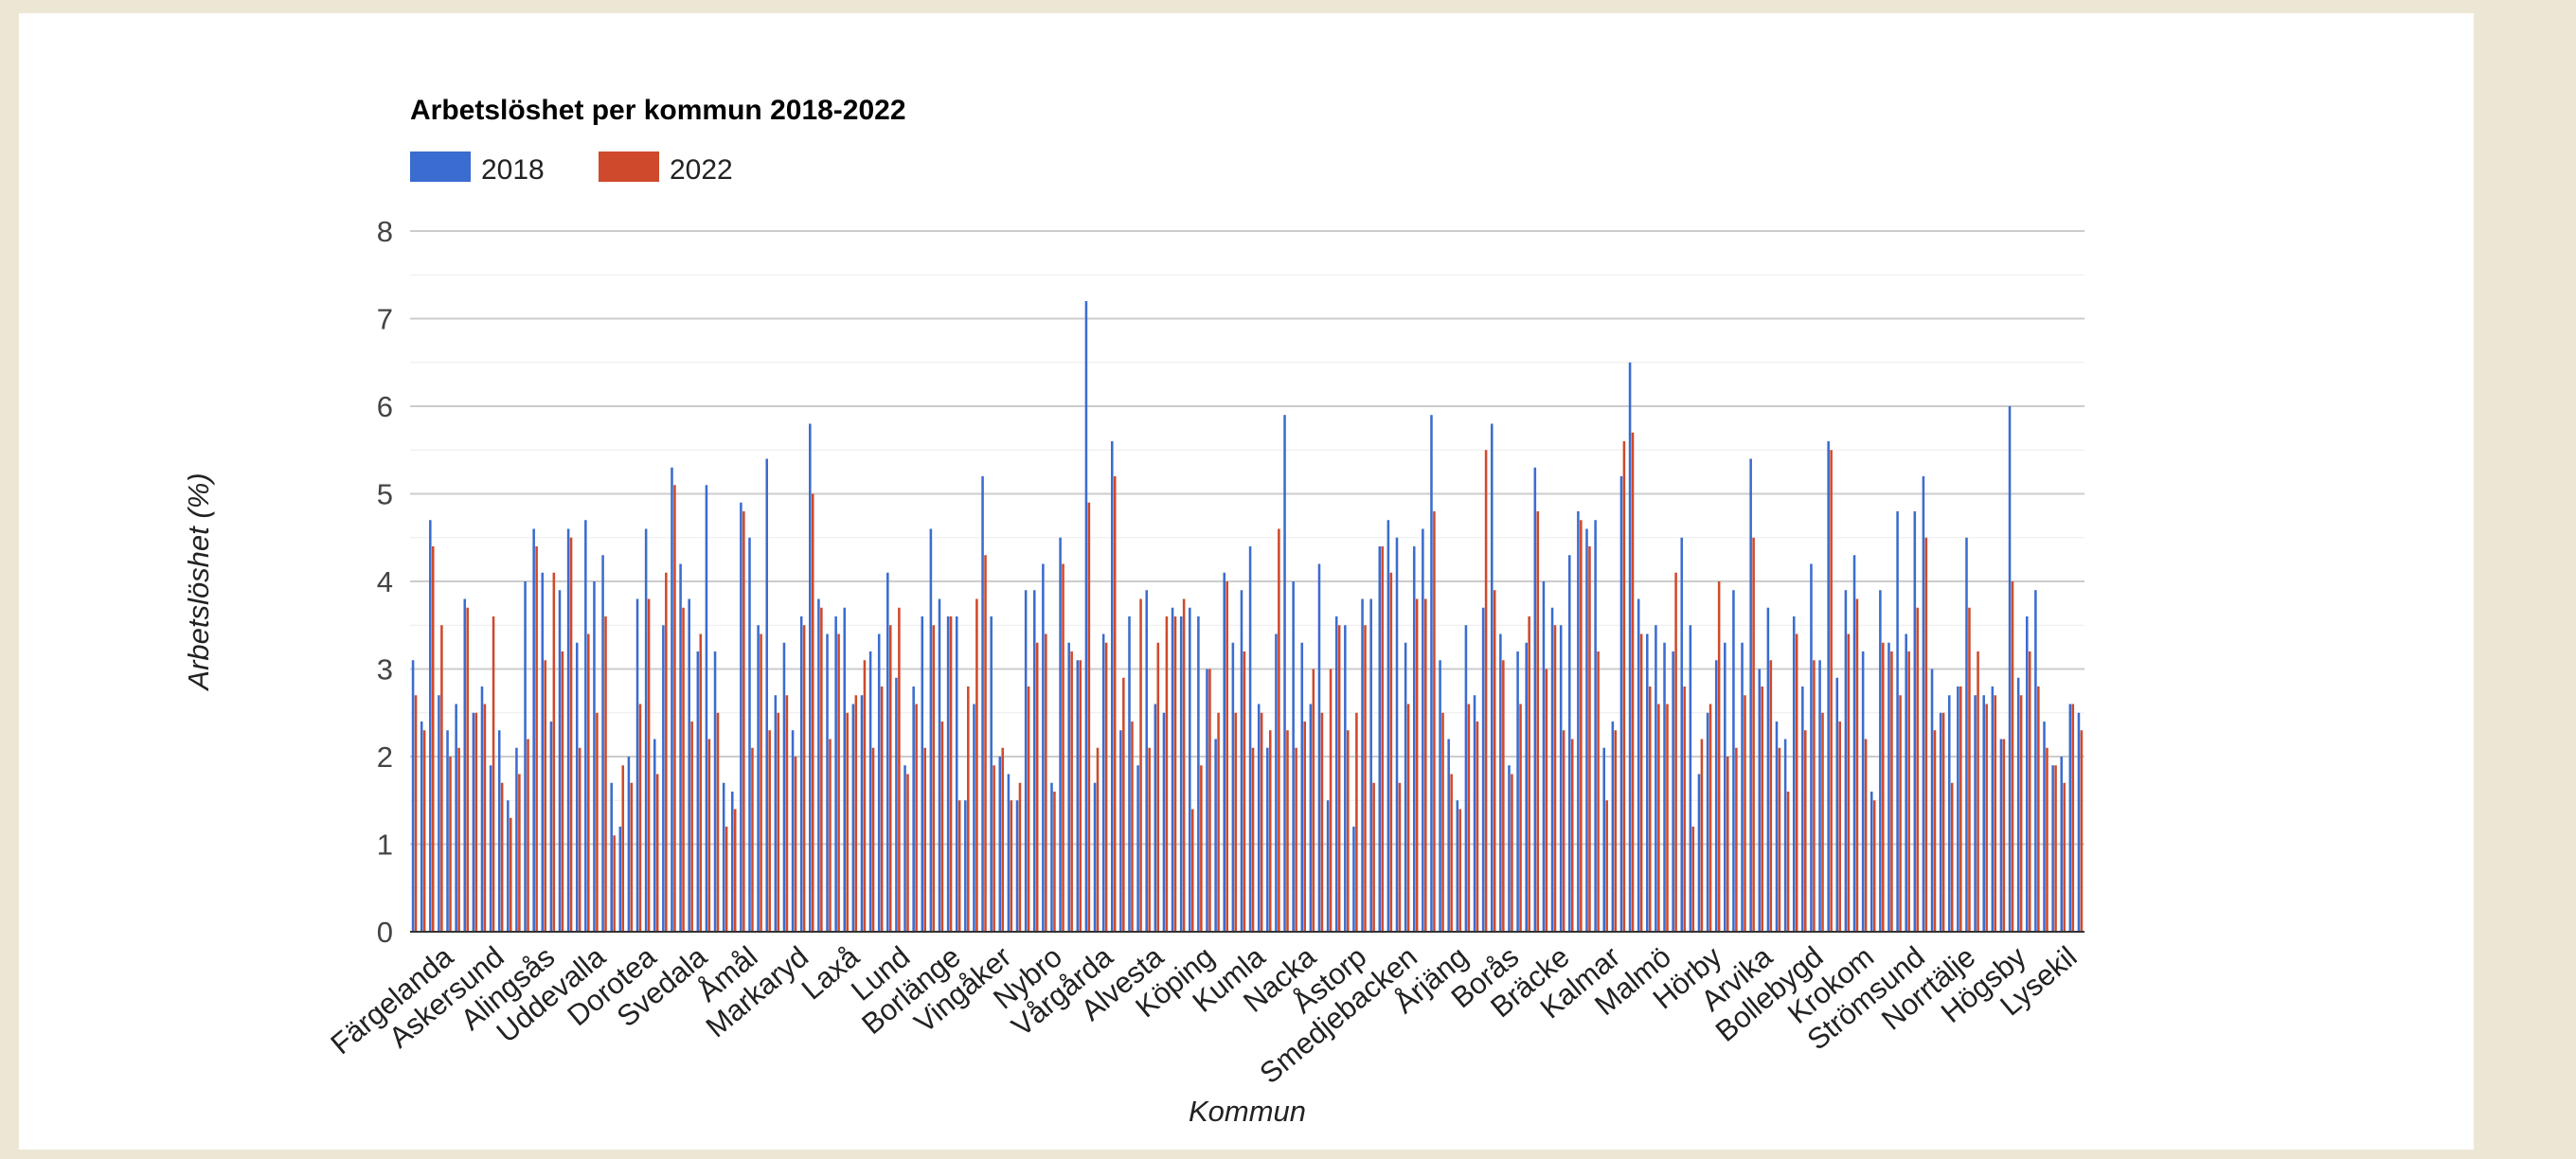 The height and width of the screenshot is (1159, 2576). Describe the element at coordinates (513, 170) in the screenshot. I see `legend-label-2018: 2018` at that location.